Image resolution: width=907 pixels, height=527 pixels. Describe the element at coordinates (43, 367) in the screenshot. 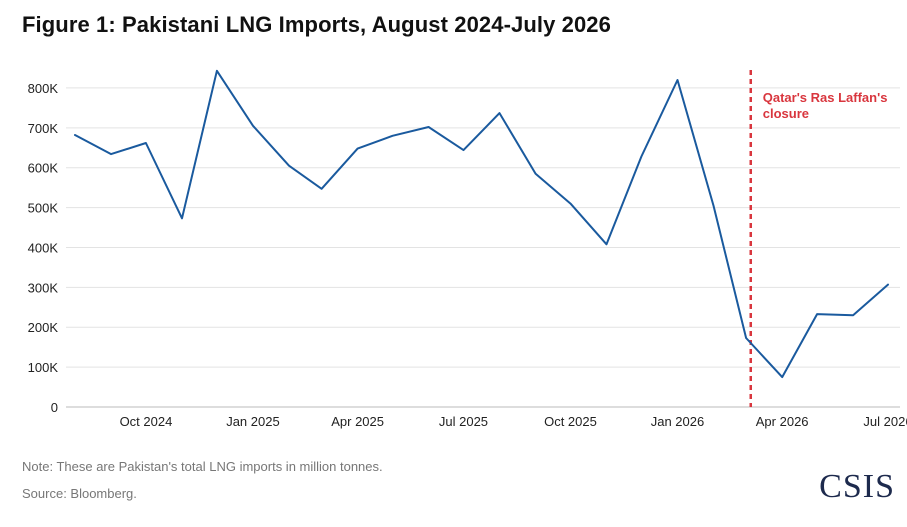

I see `y-tick-label: 100K` at that location.